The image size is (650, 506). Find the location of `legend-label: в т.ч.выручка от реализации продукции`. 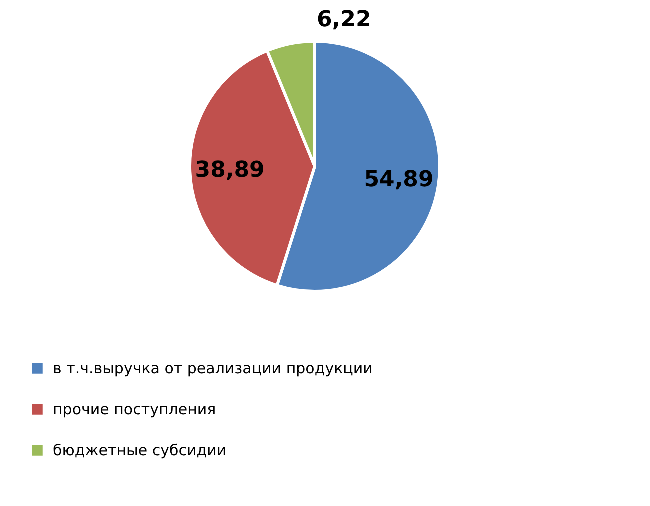

legend-label: в т.ч.выручка от реализации продукции is located at coordinates (213, 369).